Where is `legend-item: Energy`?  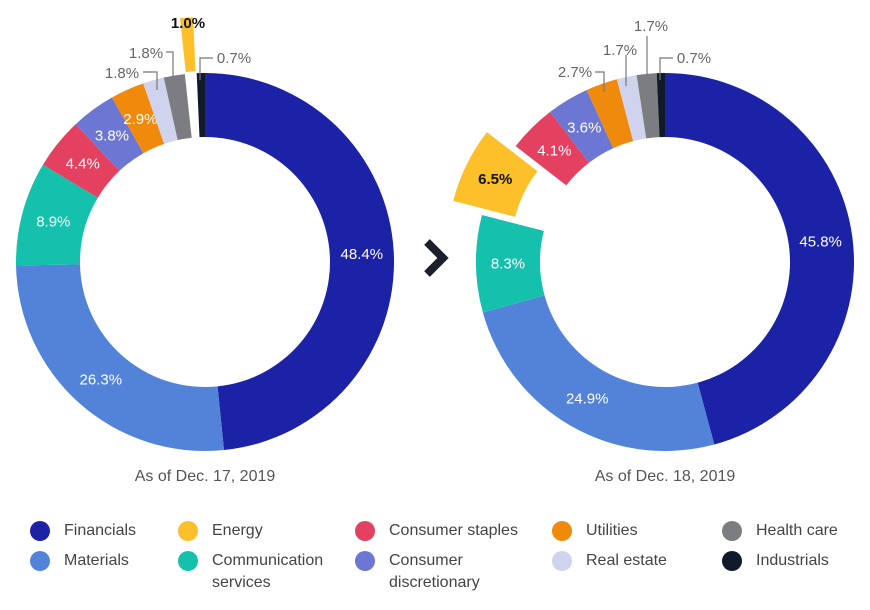
legend-item: Energy is located at coordinates (220, 531).